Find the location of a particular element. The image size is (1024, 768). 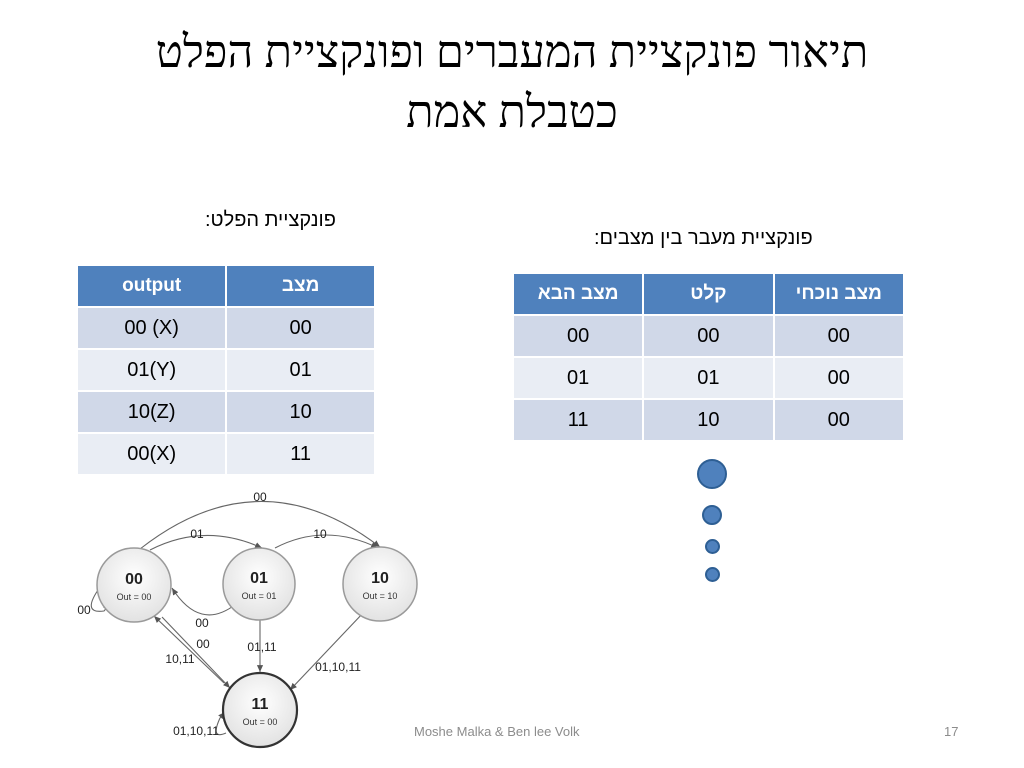

cell-next-state: 11 is located at coordinates (578, 420).